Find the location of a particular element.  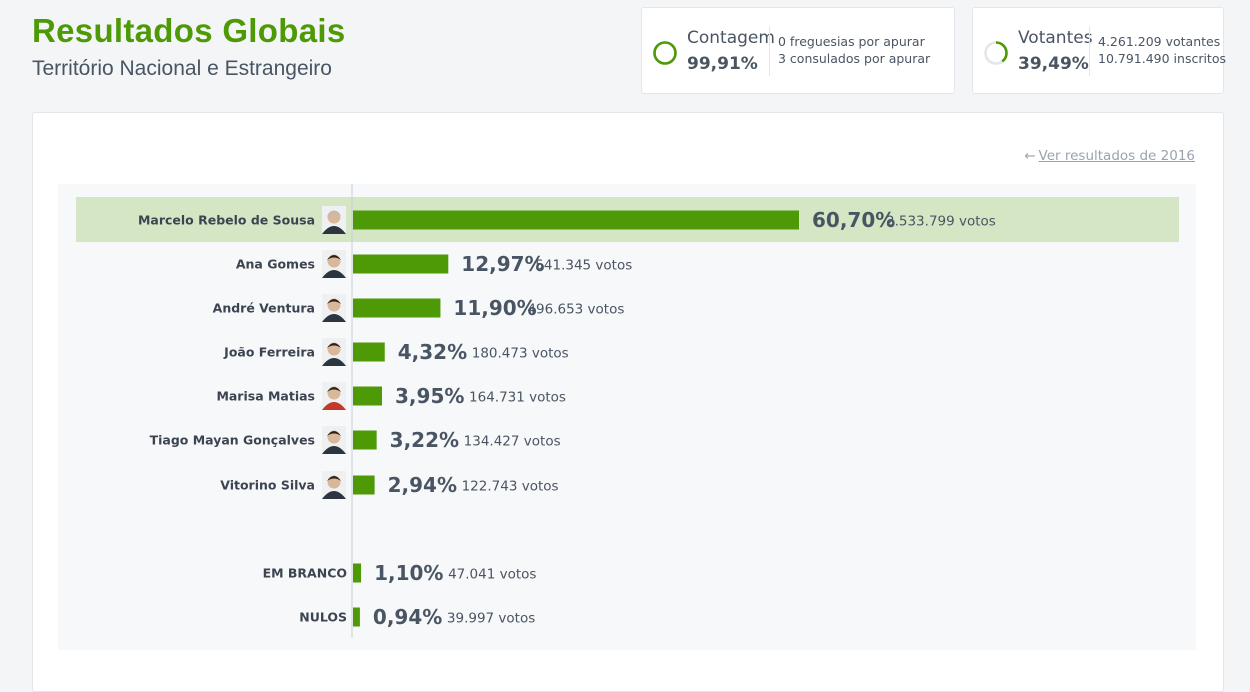

percentage-label: 3,22% is located at coordinates (424, 440).